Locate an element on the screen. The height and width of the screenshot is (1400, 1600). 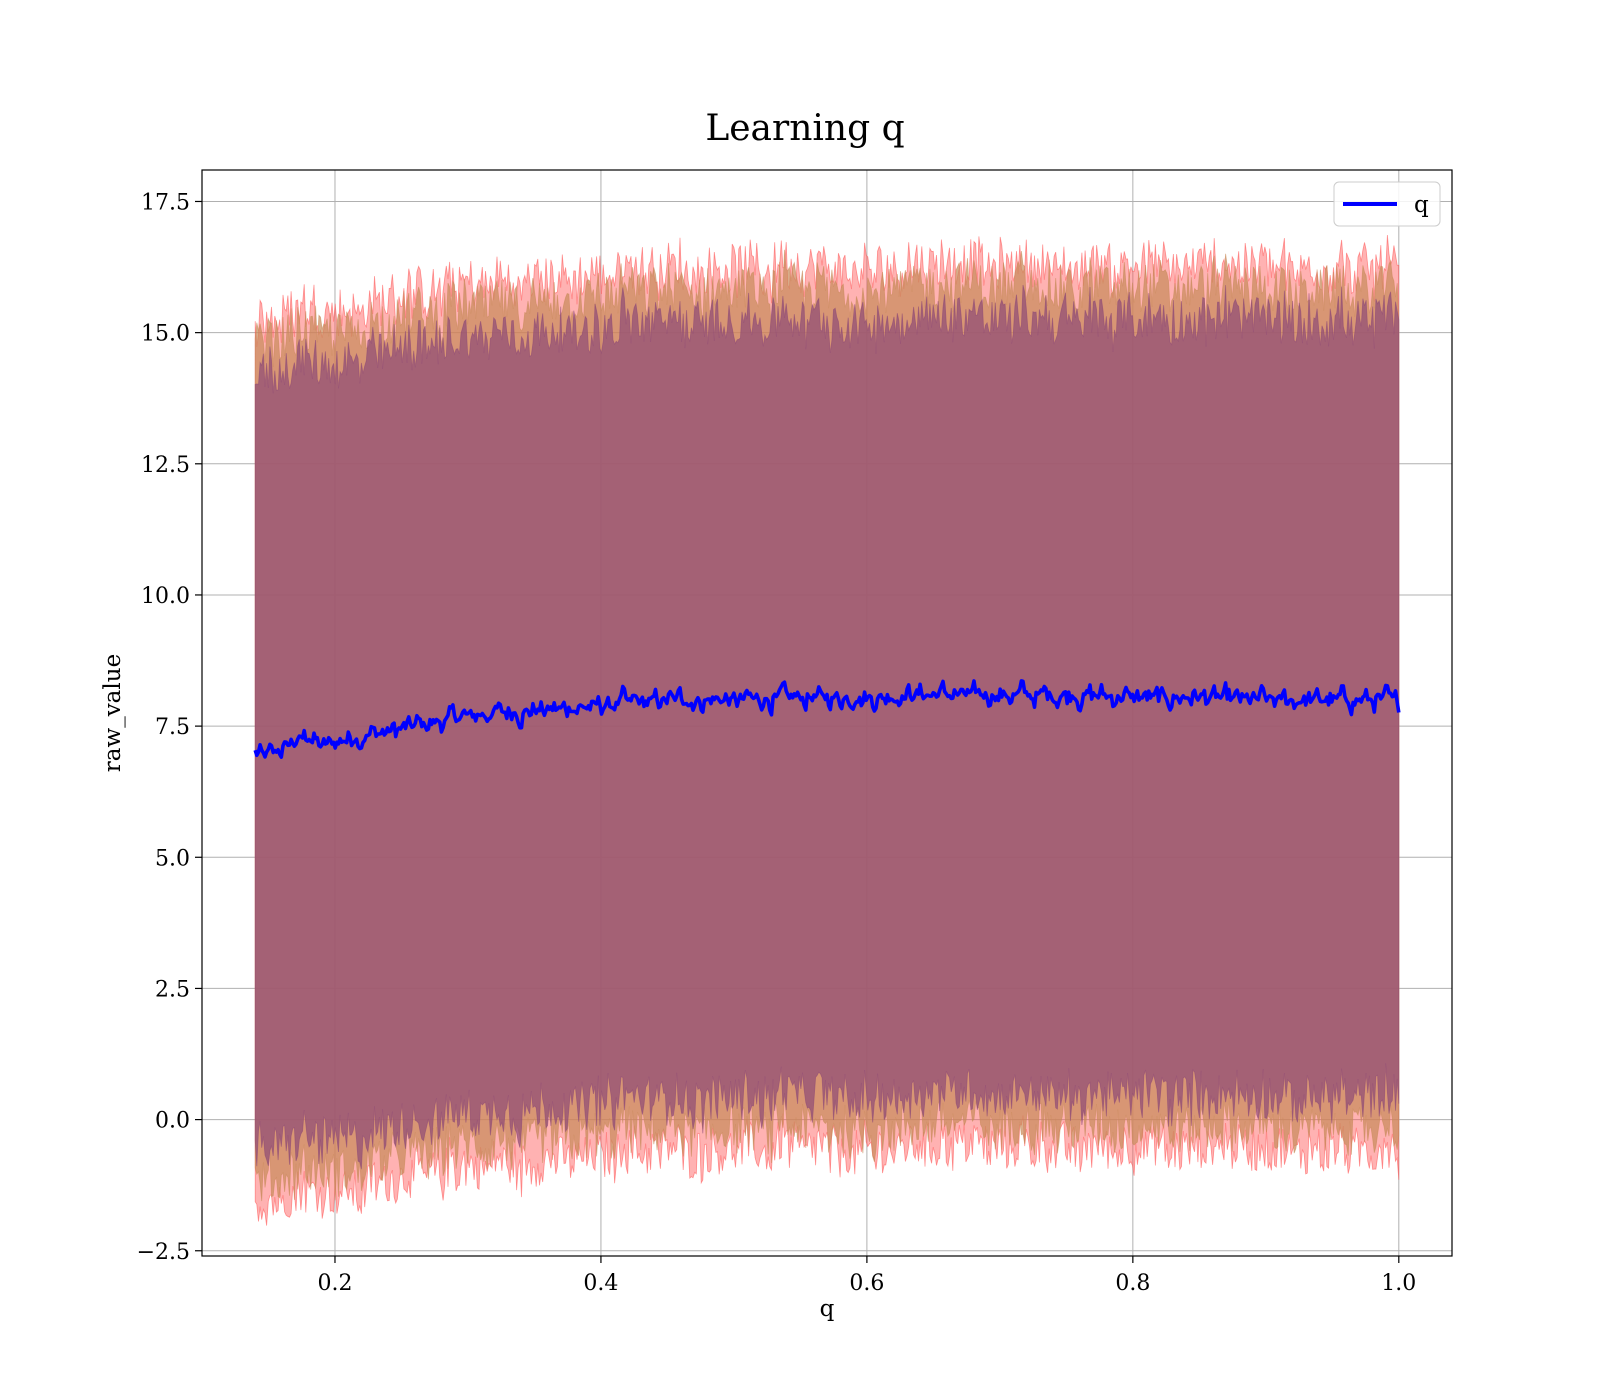
x-tick-label: 1.0 is located at coordinates (1398, 1283).